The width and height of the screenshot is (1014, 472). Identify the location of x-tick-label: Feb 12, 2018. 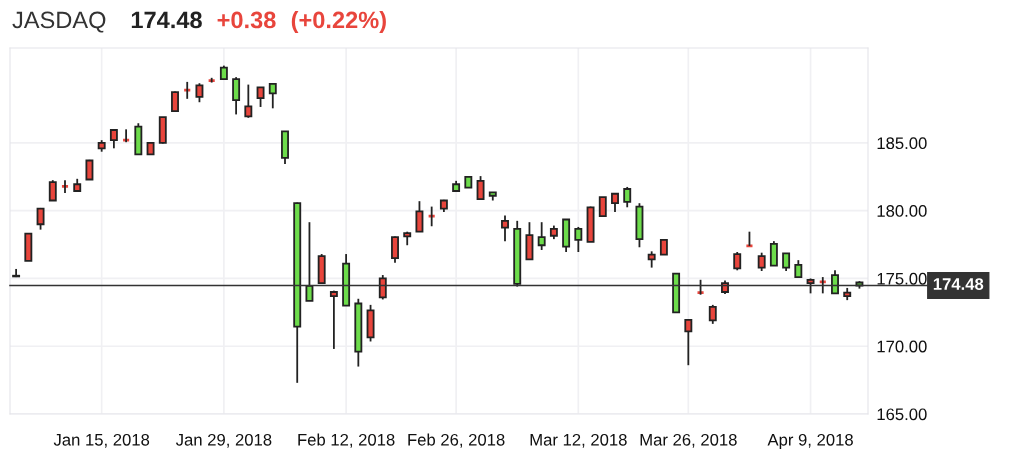
(346, 440).